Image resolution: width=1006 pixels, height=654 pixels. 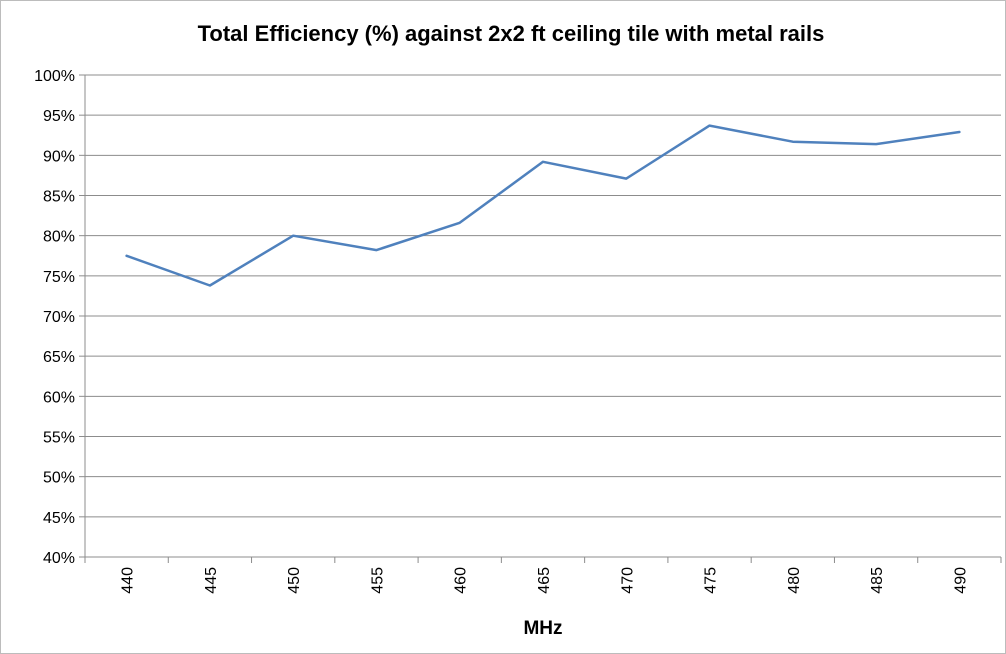 I want to click on x-tick-label: 475, so click(x=711, y=580).